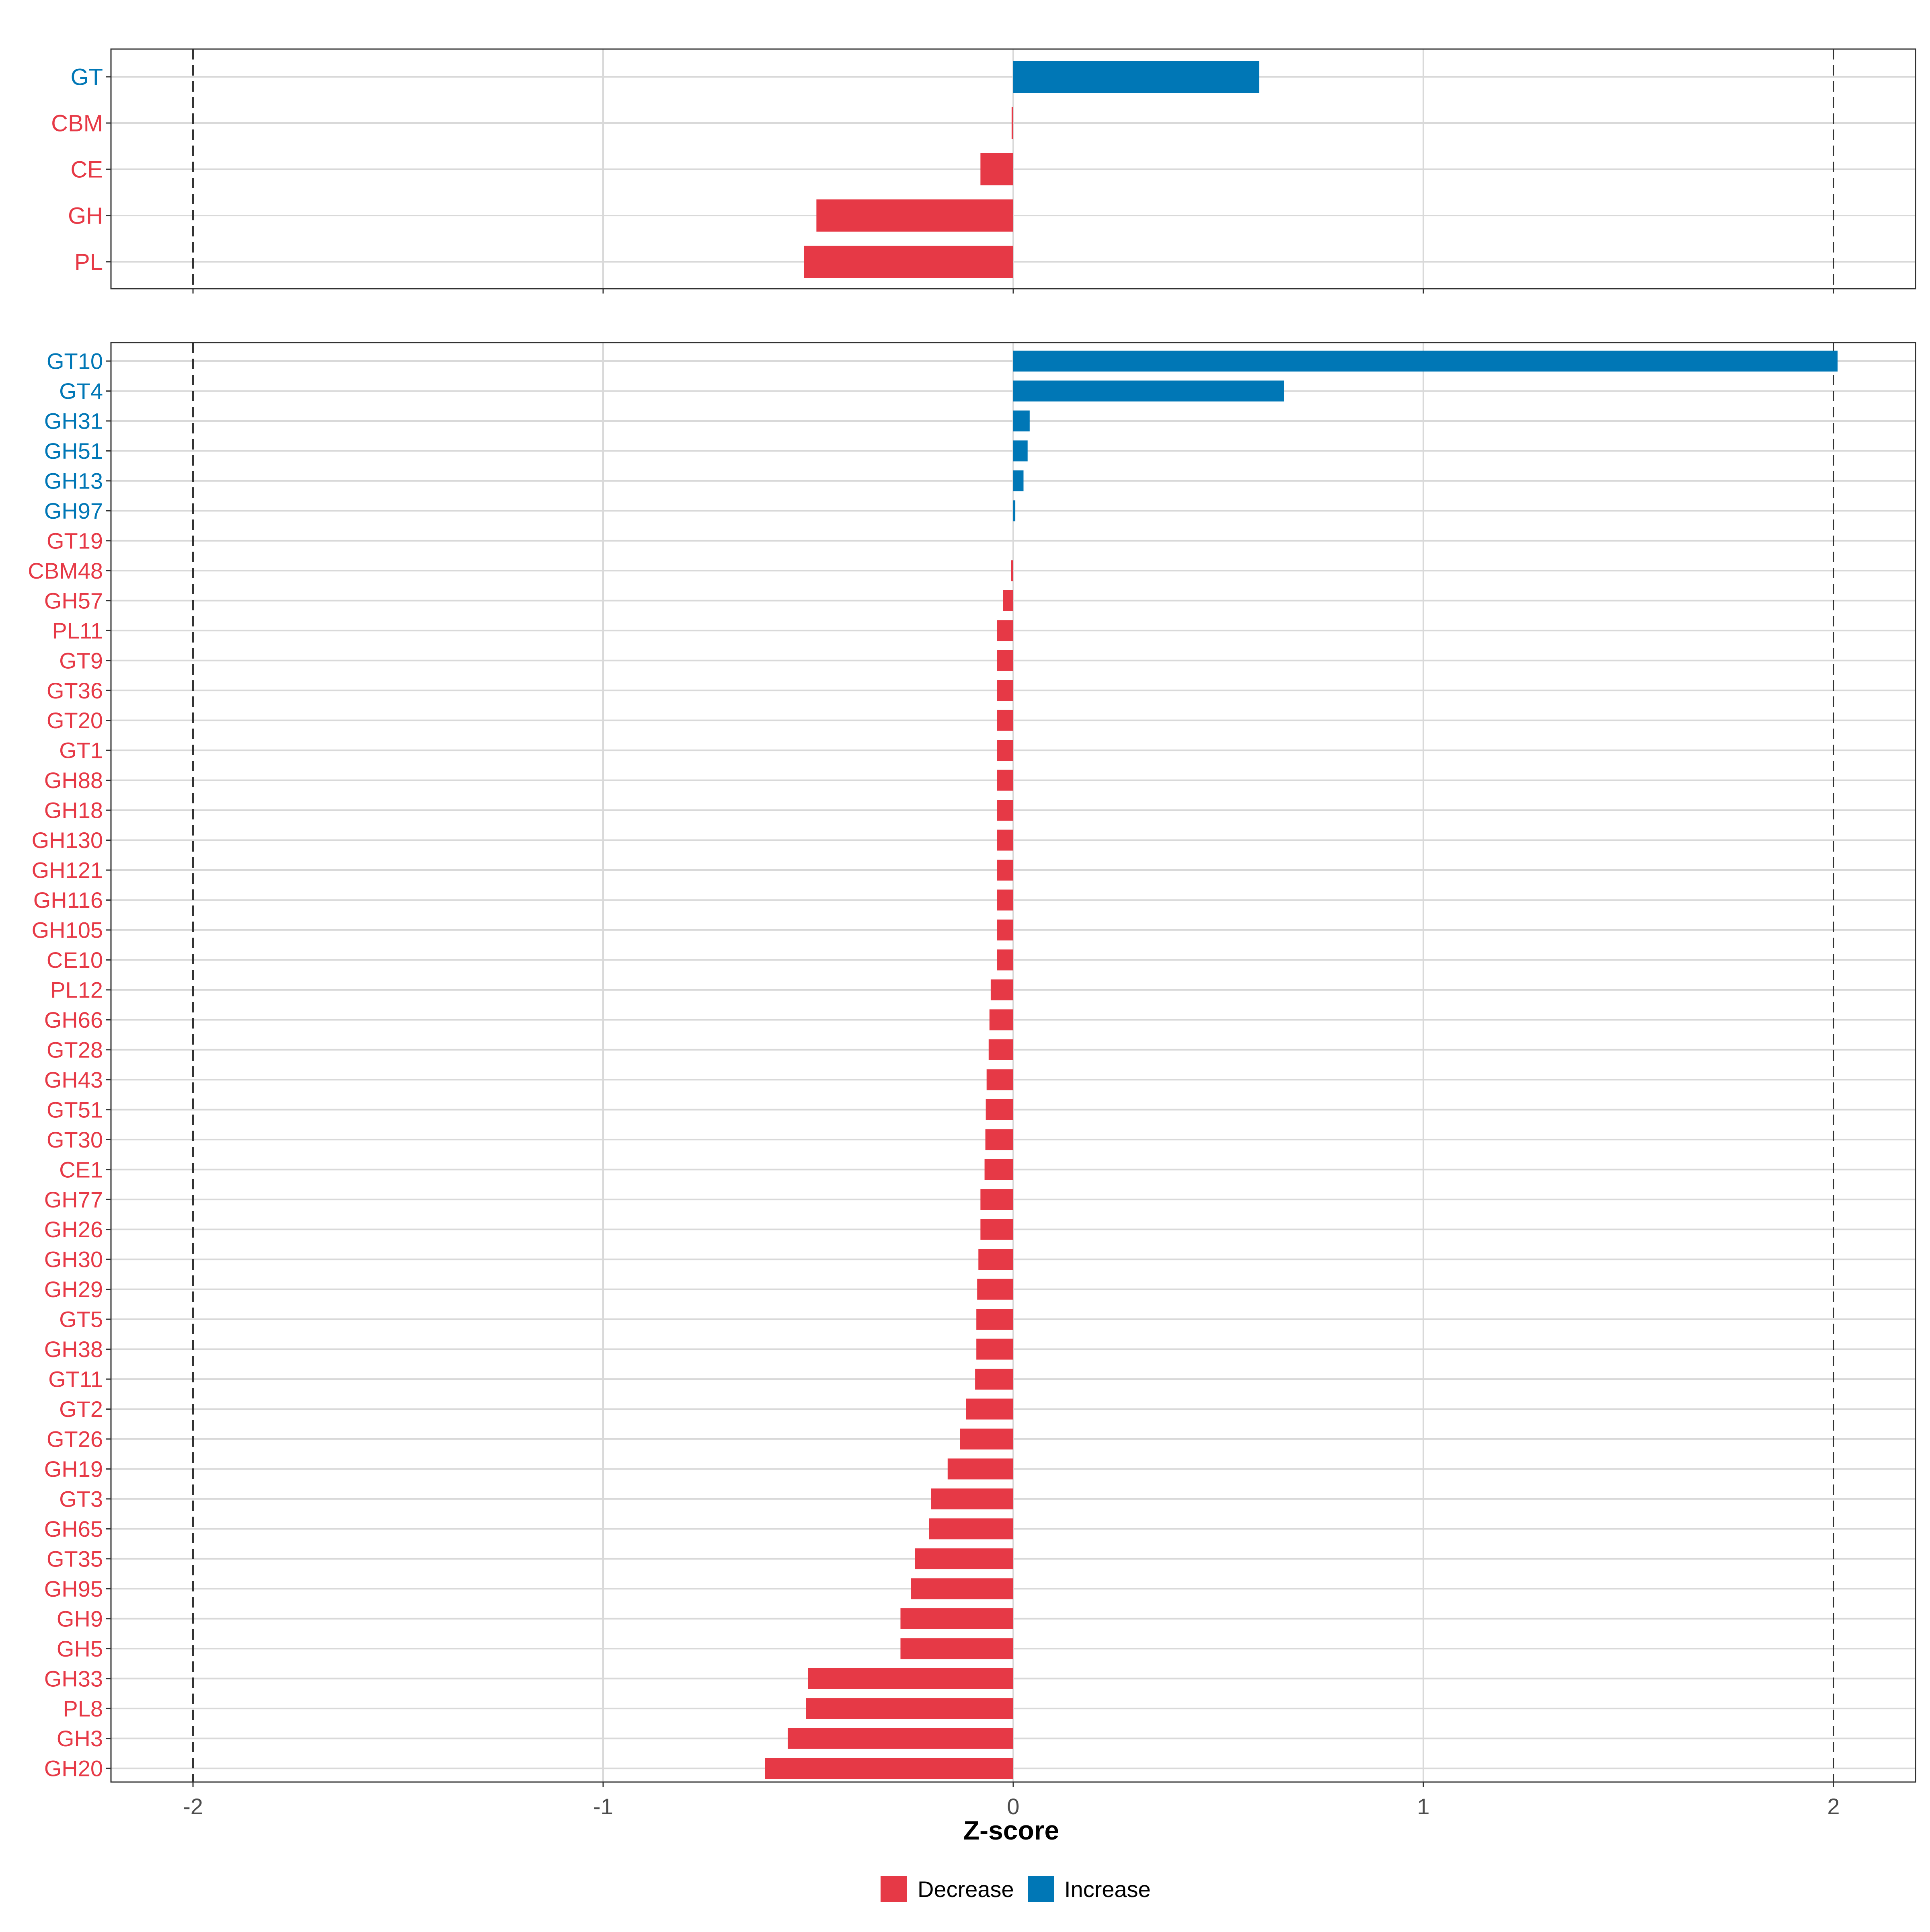  What do you see at coordinates (85, 216) in the screenshot?
I see `y-tick-label: GH` at bounding box center [85, 216].